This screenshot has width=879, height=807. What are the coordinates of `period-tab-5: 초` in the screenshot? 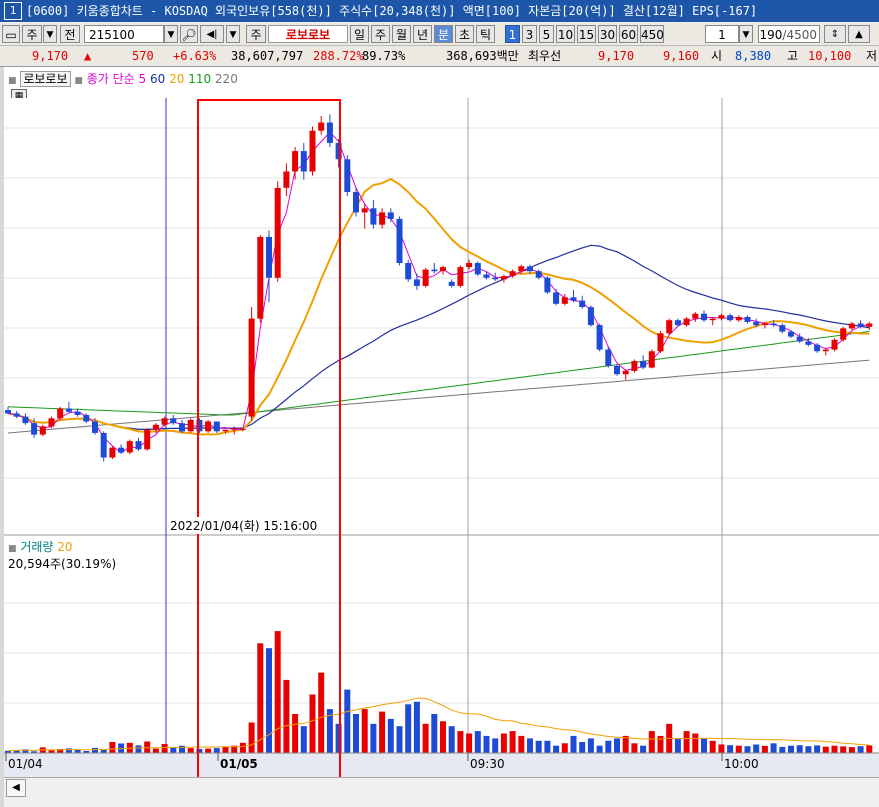 It's located at (464, 34).